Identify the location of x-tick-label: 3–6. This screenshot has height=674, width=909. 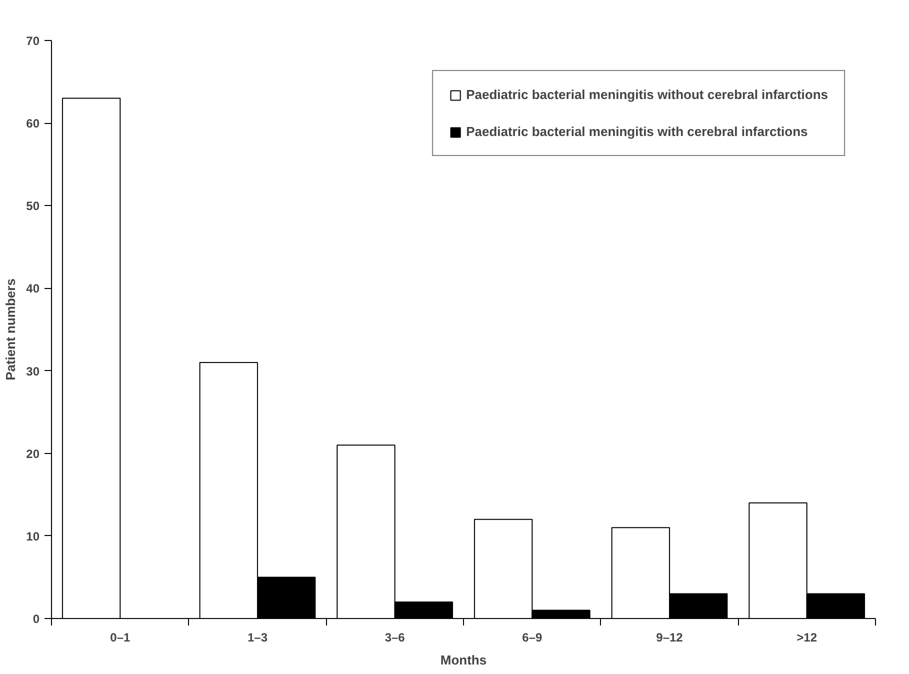
(395, 637).